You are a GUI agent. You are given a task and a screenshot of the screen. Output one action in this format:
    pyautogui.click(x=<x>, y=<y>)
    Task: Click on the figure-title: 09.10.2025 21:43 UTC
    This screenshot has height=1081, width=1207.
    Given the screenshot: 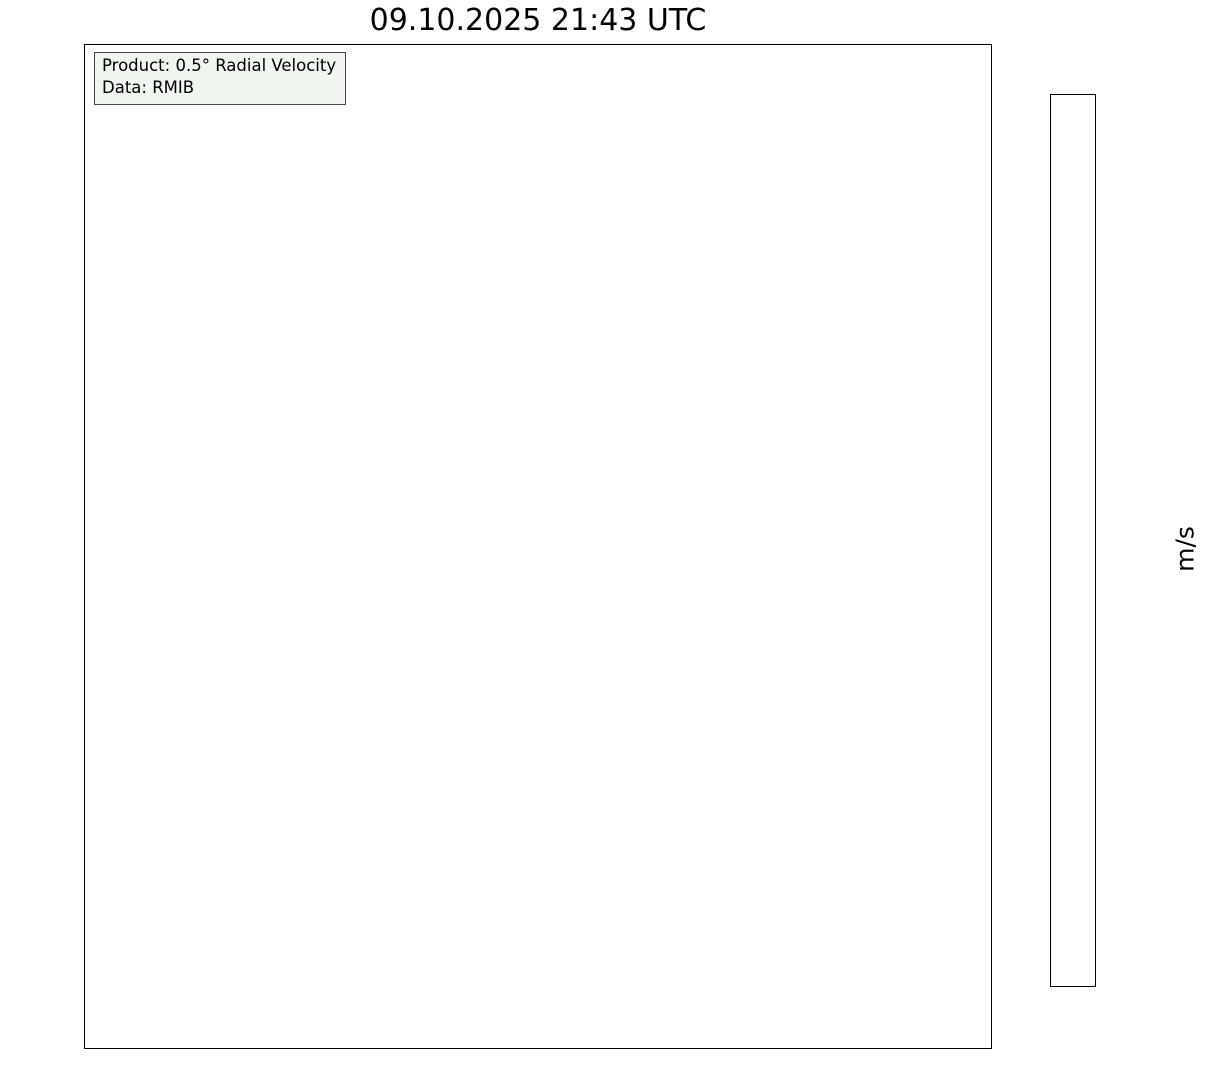 What is the action you would take?
    pyautogui.click(x=538, y=20)
    